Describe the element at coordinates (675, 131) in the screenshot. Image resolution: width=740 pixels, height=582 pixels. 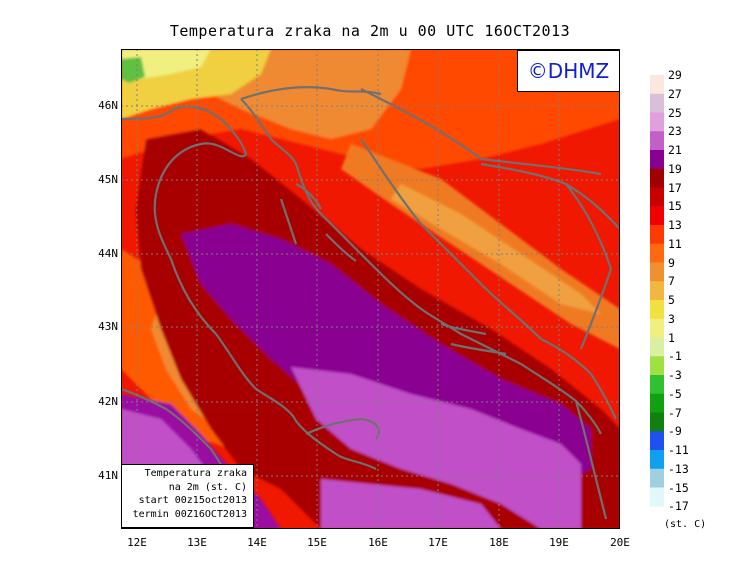
I see `colorbar-tick-label: 23` at that location.